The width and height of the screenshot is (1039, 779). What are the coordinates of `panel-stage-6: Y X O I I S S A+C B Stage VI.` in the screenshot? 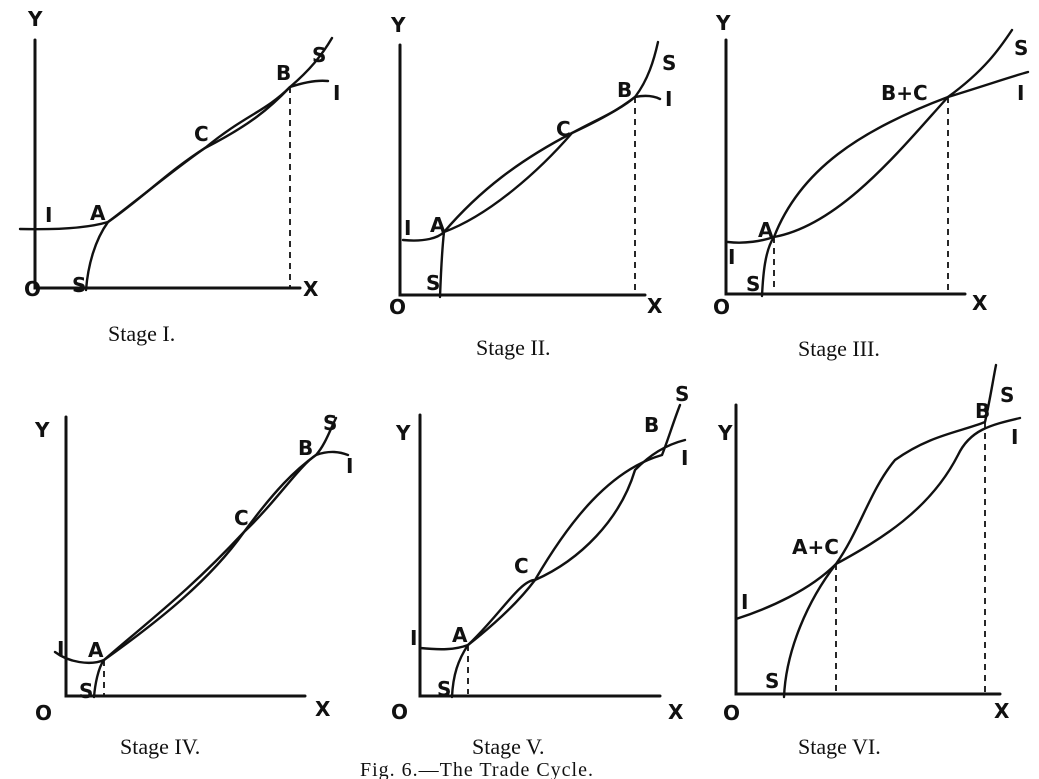 It's located at (869, 561).